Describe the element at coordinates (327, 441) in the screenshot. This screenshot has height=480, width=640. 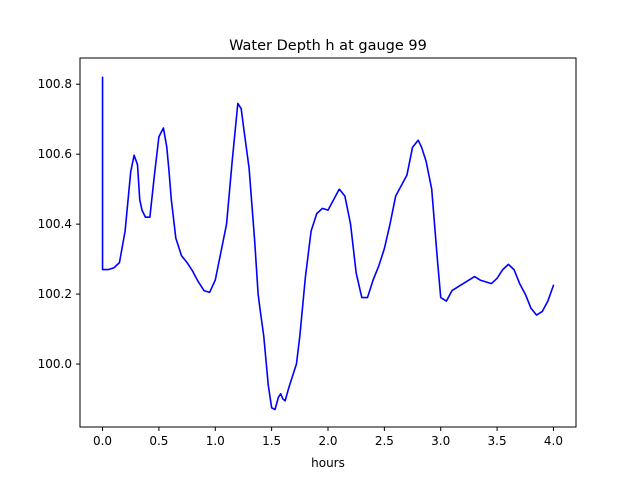
I see `x-tick-label: 2.0` at that location.